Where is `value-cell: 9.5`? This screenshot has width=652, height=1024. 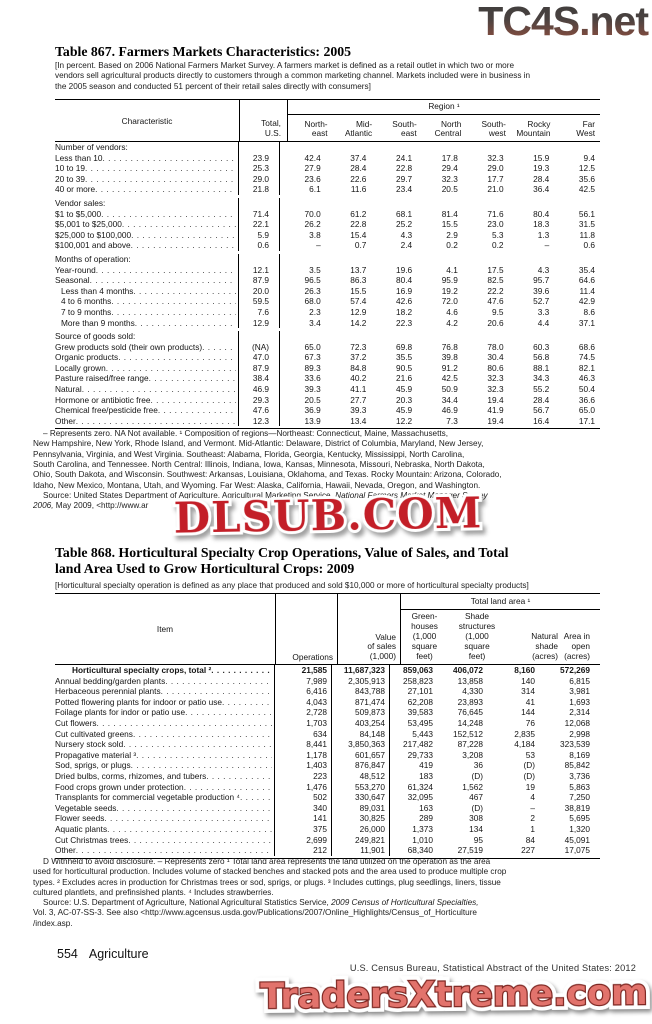 value-cell: 9.5 is located at coordinates (498, 311).